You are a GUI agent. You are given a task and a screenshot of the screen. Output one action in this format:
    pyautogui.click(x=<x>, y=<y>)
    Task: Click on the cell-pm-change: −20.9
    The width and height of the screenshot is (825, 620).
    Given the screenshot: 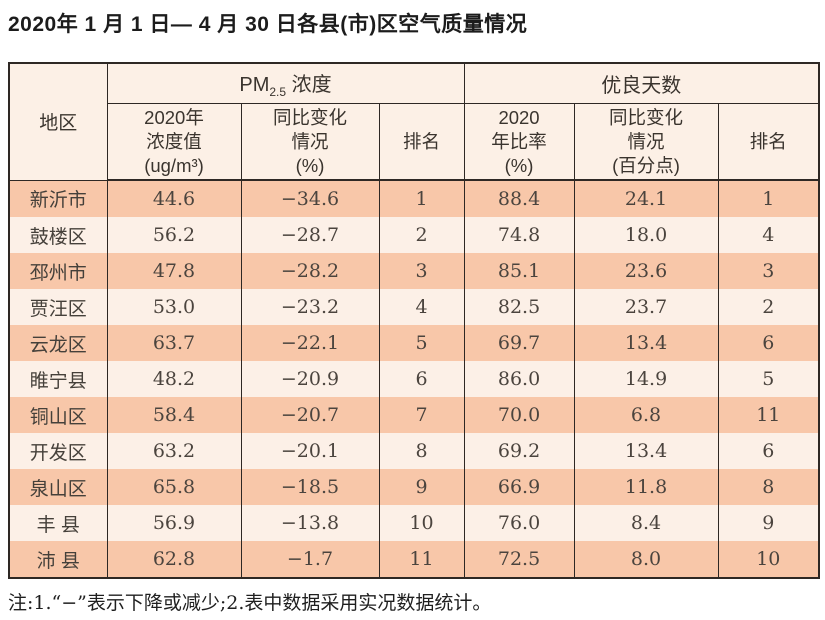 What is the action you would take?
    pyautogui.click(x=310, y=379)
    